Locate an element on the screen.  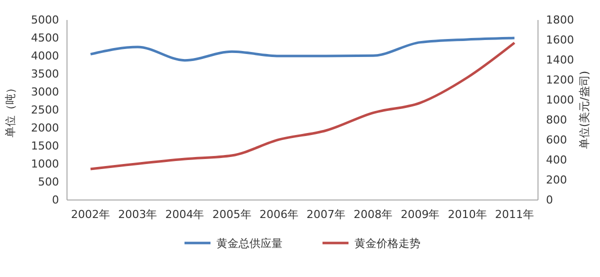
y2-tick-label: 1800 is located at coordinates (560, 20).